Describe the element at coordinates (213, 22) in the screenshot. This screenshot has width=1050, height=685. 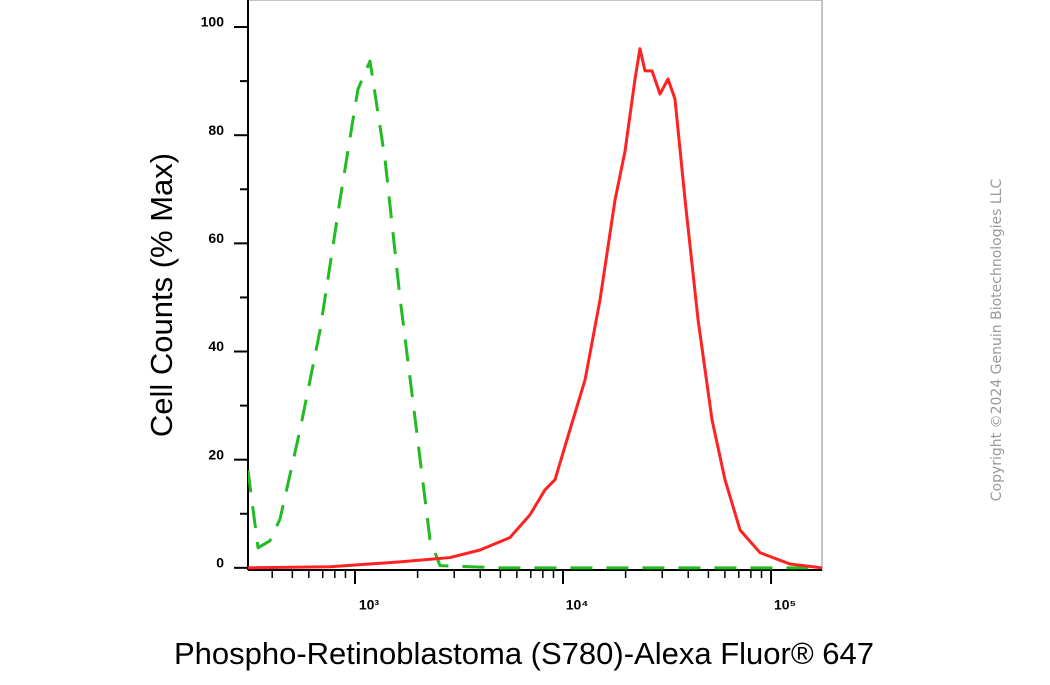
I see `y-tick-label: 100` at that location.